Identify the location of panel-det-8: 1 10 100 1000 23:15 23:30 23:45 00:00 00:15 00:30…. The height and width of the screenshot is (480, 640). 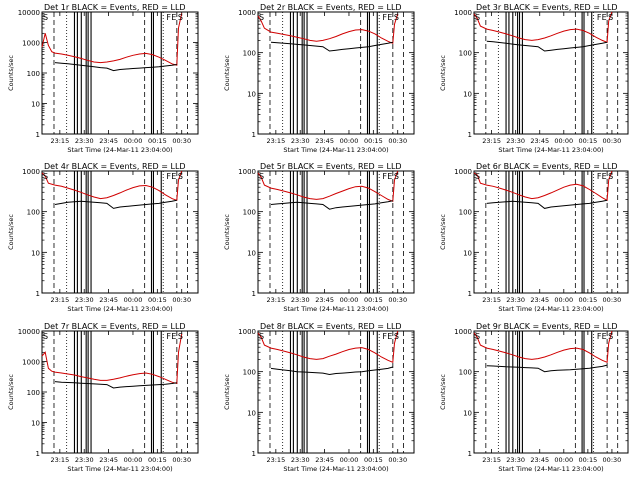
(319, 397).